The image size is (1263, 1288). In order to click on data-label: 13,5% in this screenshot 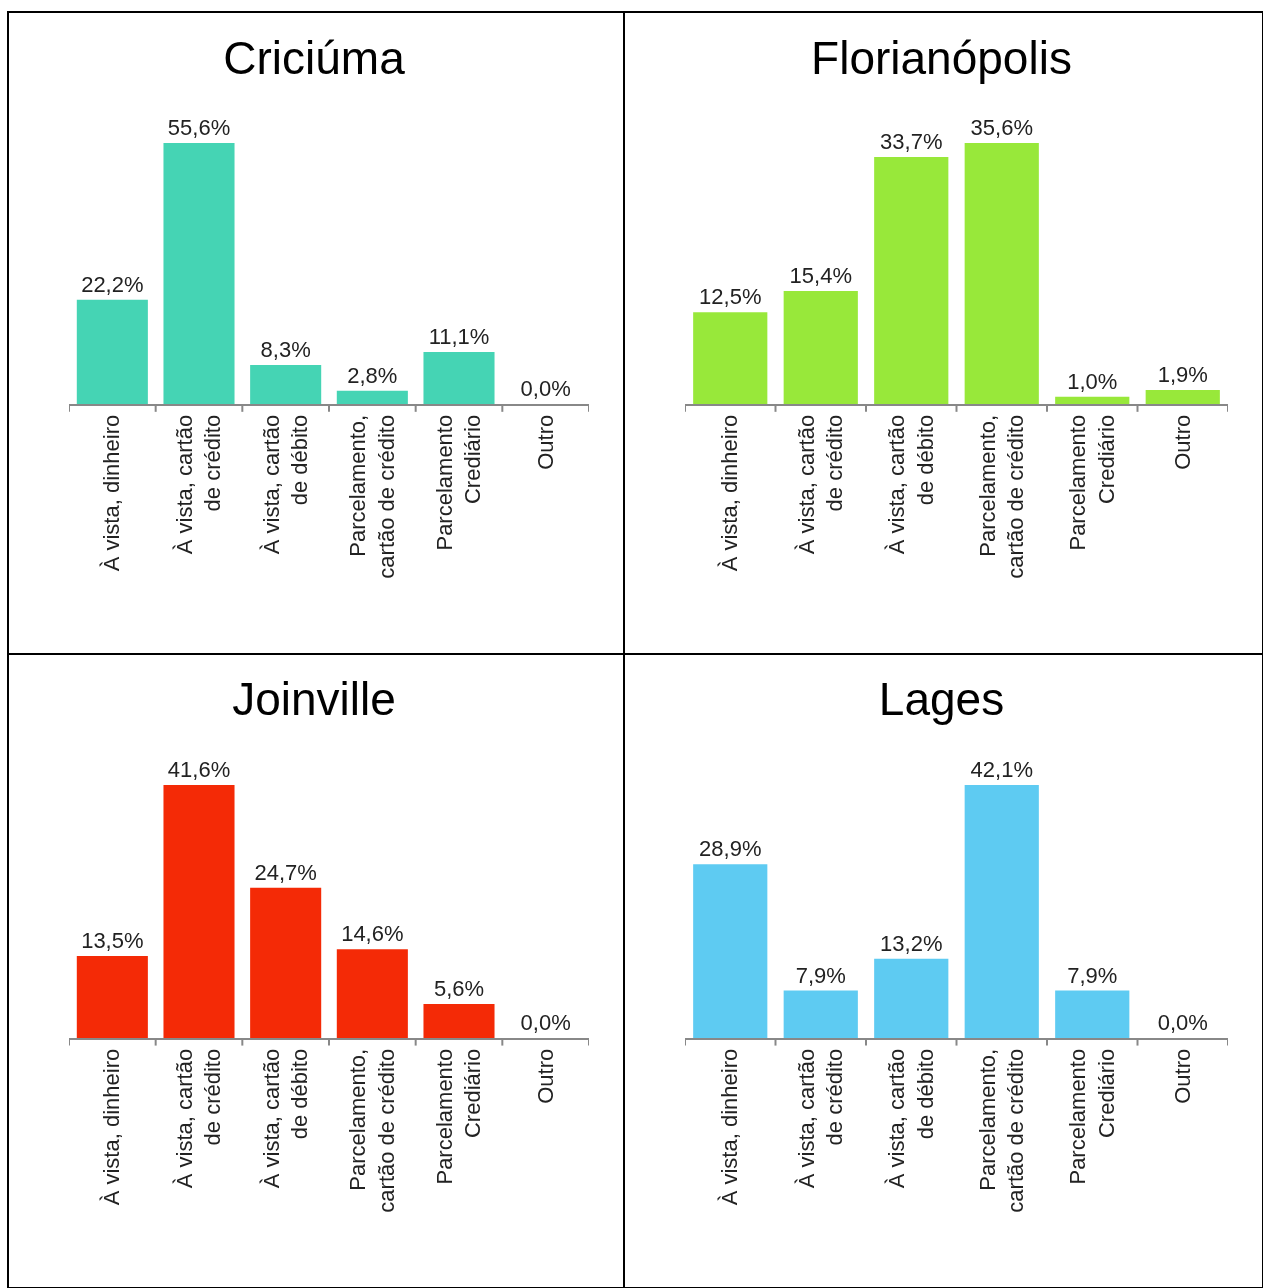, I will do `click(112, 940)`.